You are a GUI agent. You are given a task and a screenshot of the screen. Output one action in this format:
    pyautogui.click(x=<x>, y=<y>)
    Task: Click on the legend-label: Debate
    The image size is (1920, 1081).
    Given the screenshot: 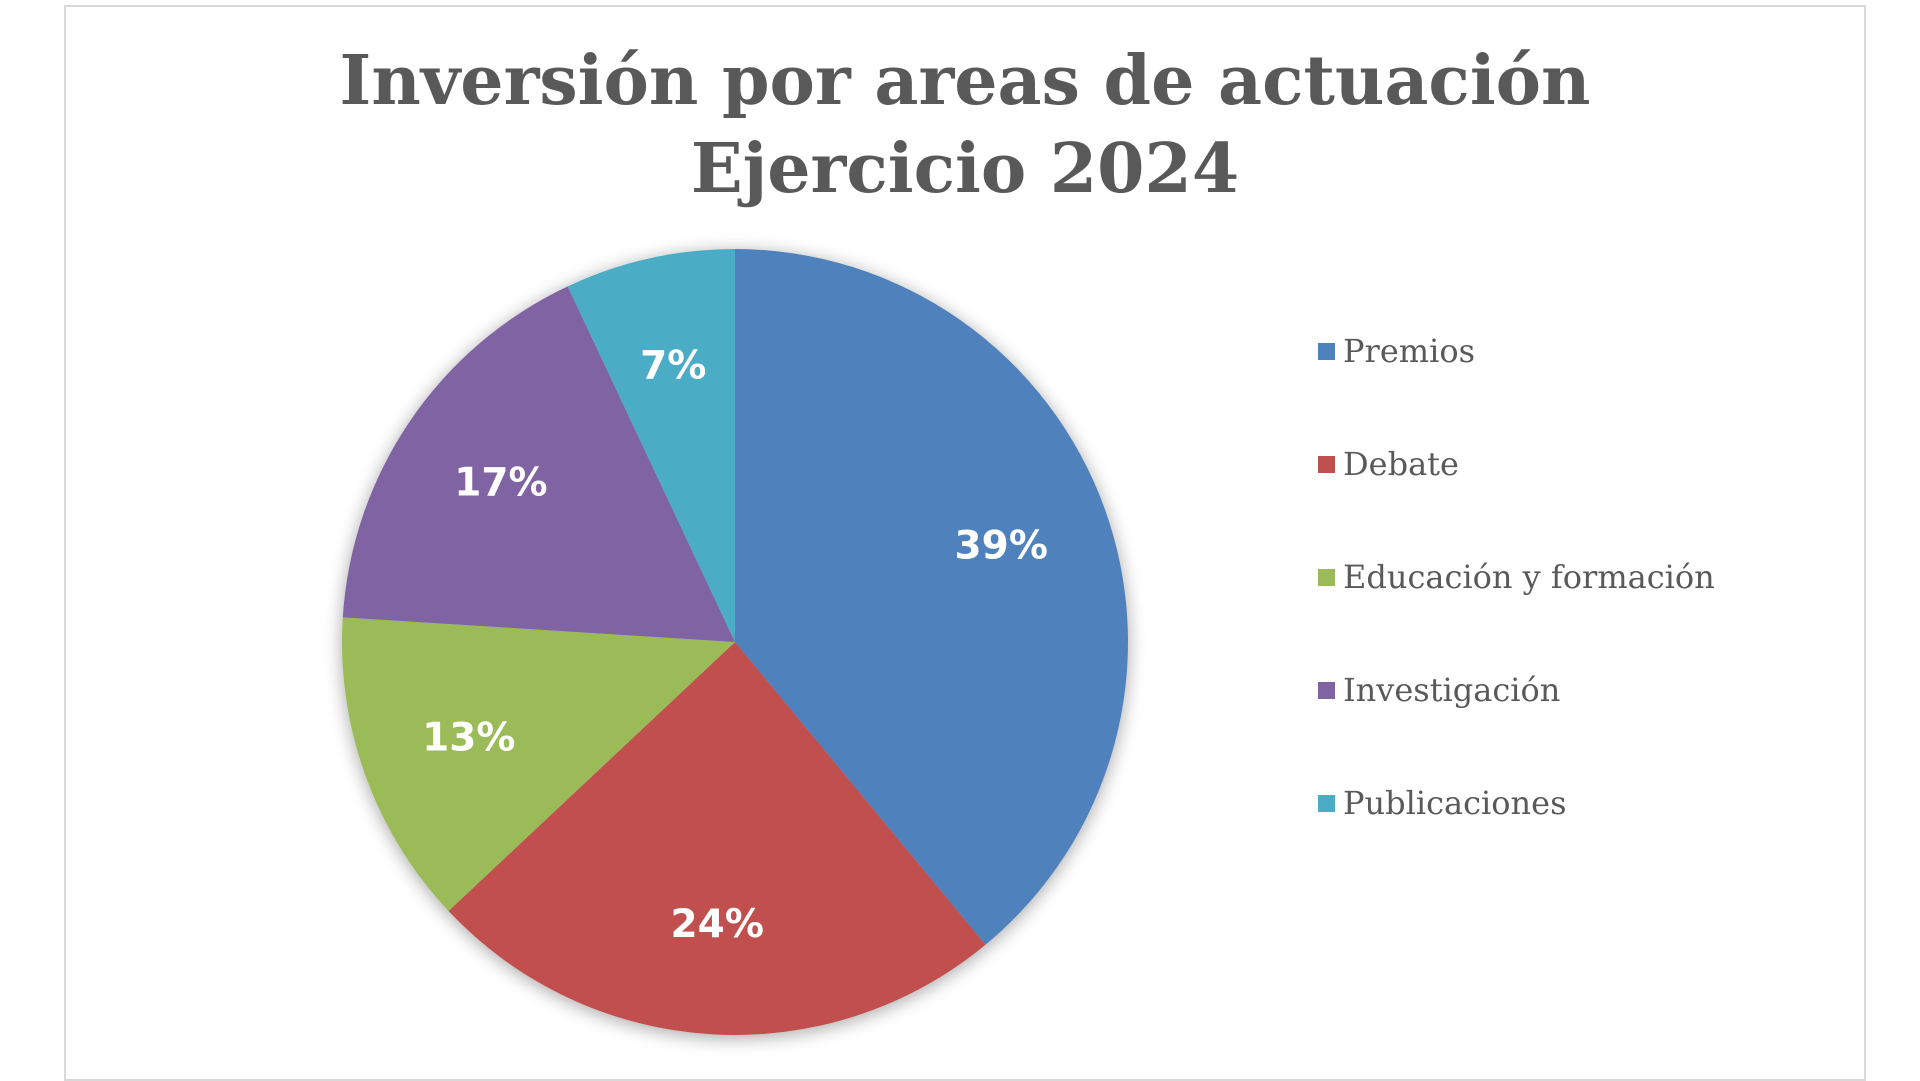 What is the action you would take?
    pyautogui.click(x=1401, y=464)
    